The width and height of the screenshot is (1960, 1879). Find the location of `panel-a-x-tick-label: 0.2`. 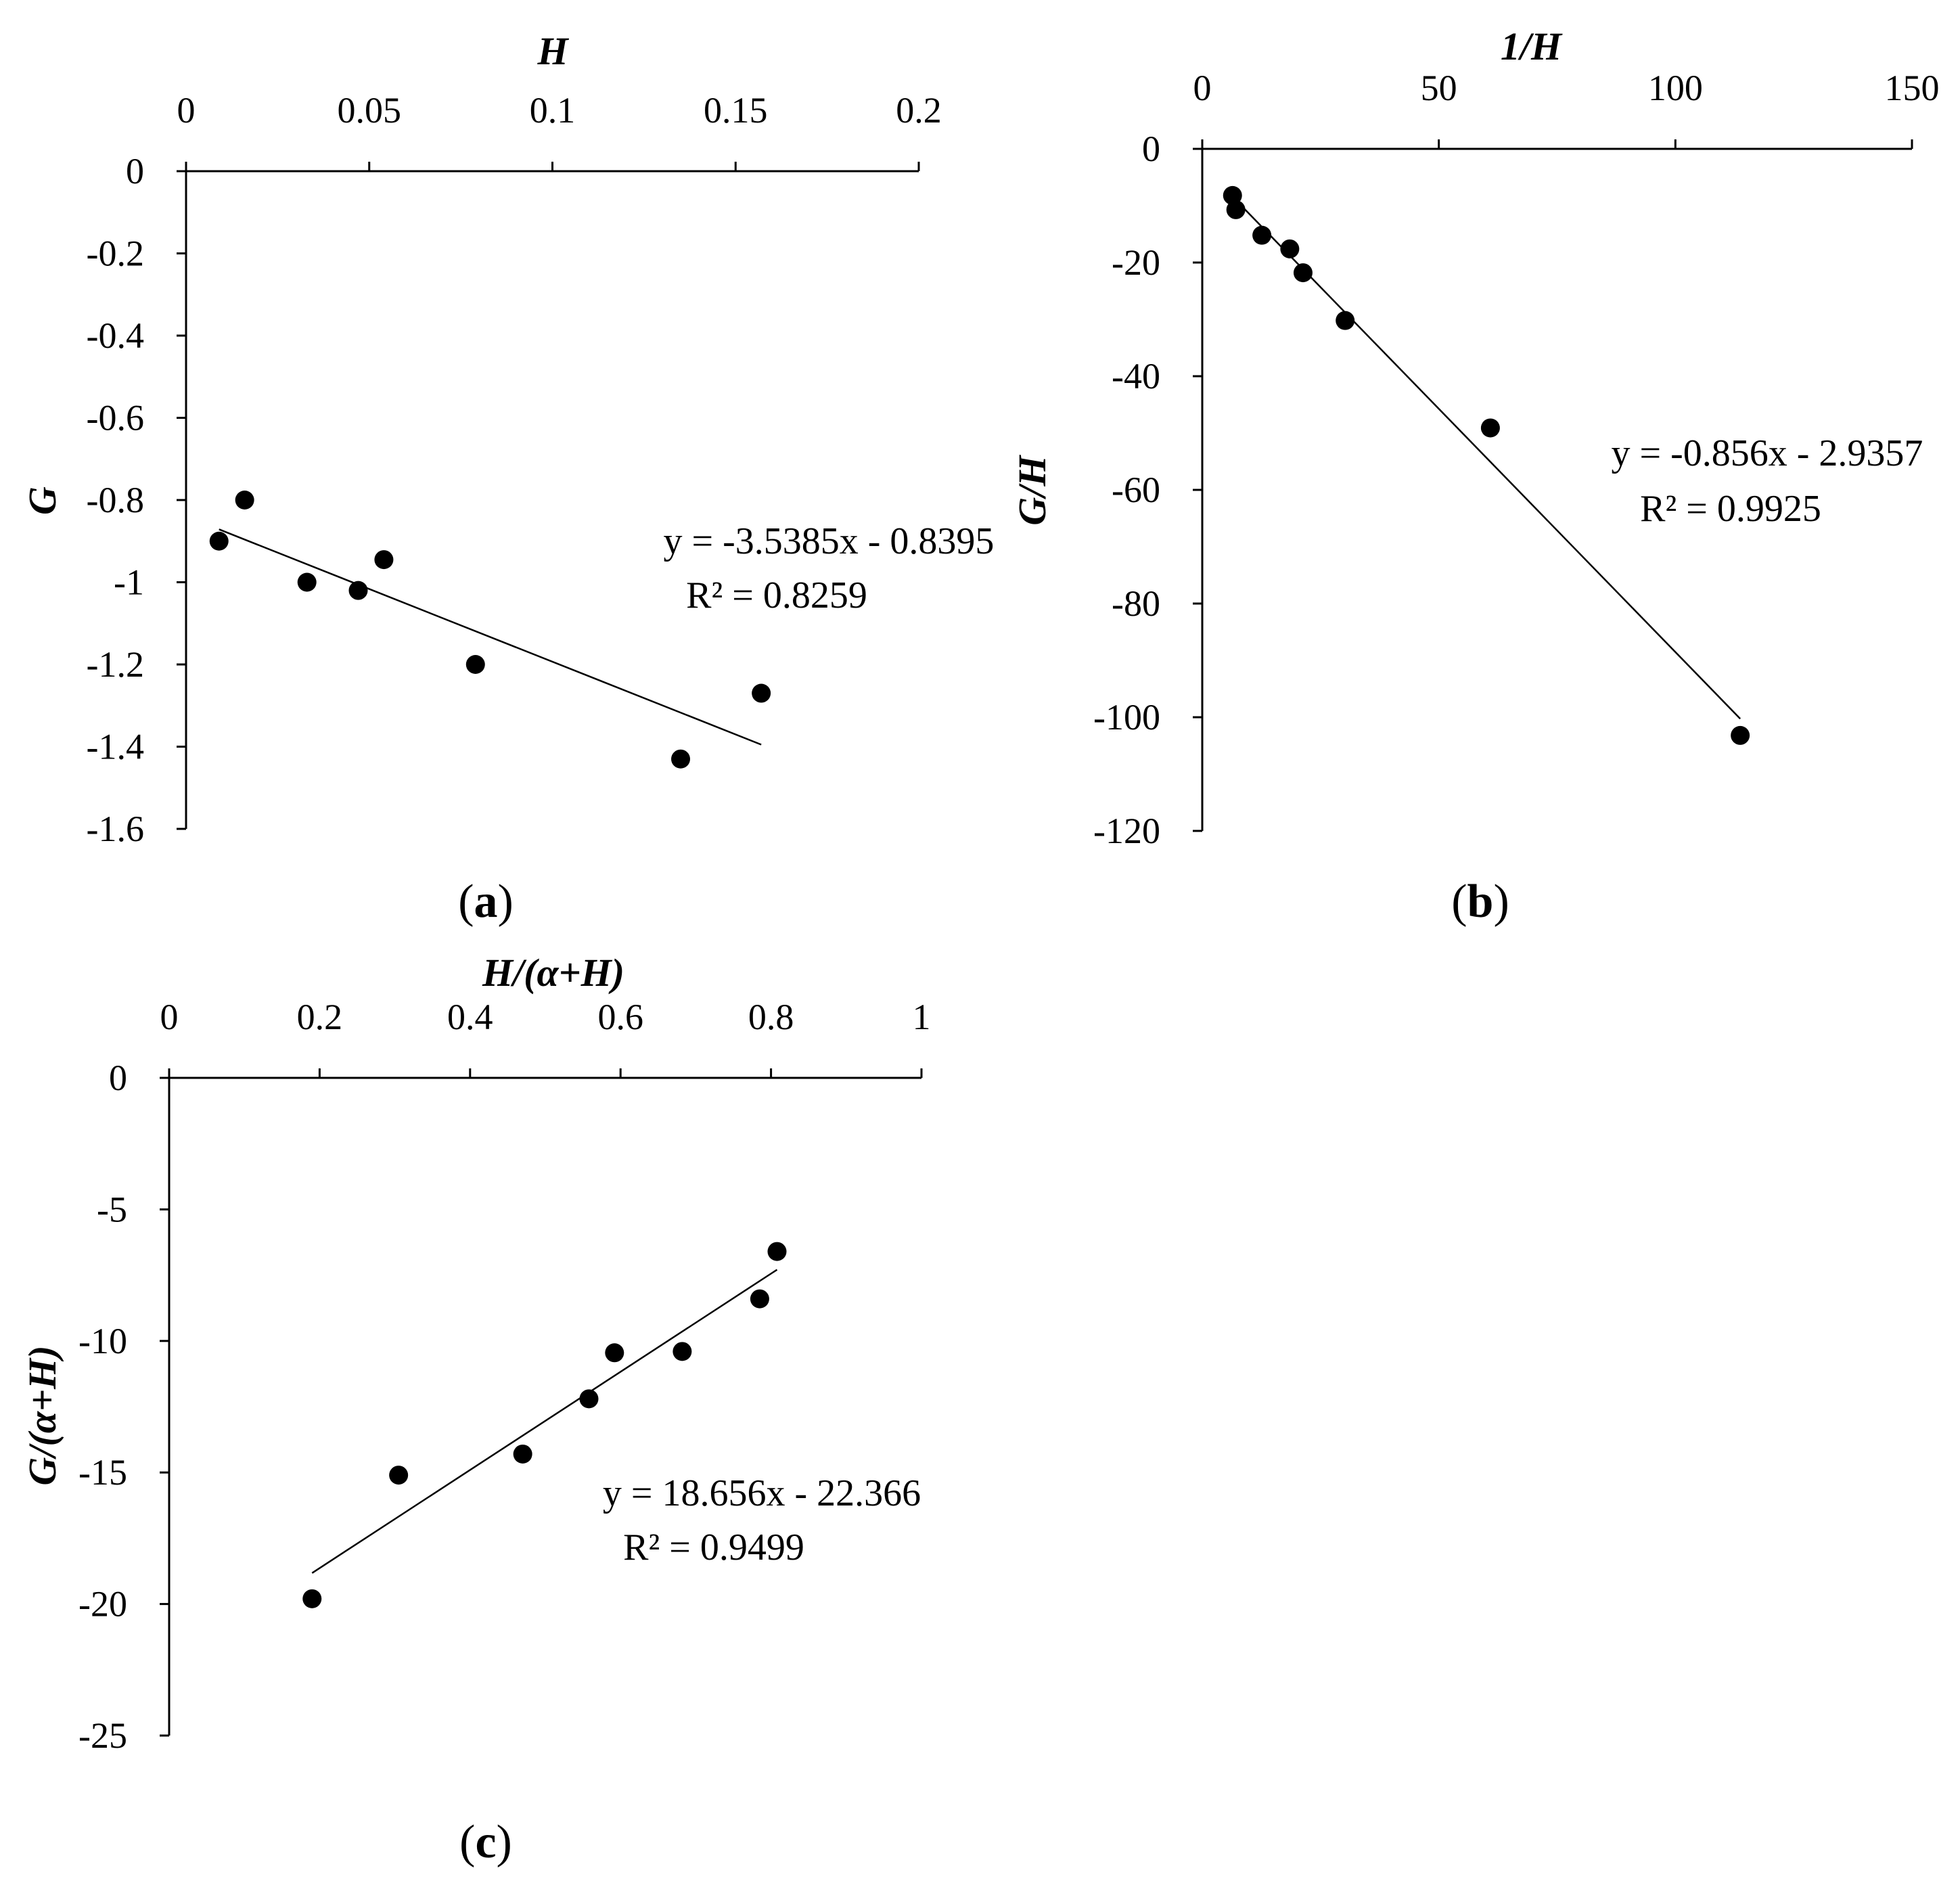

panel-a-x-tick-label: 0.2 is located at coordinates (919, 110).